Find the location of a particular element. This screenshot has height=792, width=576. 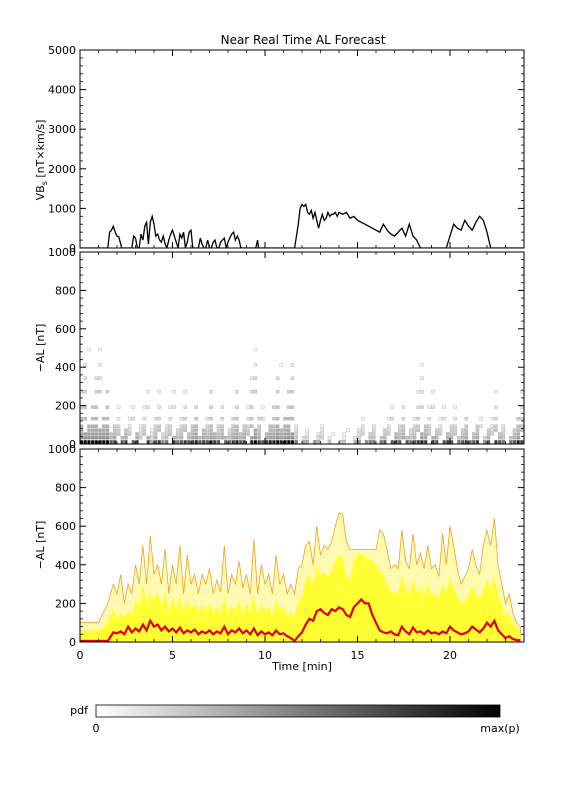

panel-al-forecast-series-layer is located at coordinates (300, 577).